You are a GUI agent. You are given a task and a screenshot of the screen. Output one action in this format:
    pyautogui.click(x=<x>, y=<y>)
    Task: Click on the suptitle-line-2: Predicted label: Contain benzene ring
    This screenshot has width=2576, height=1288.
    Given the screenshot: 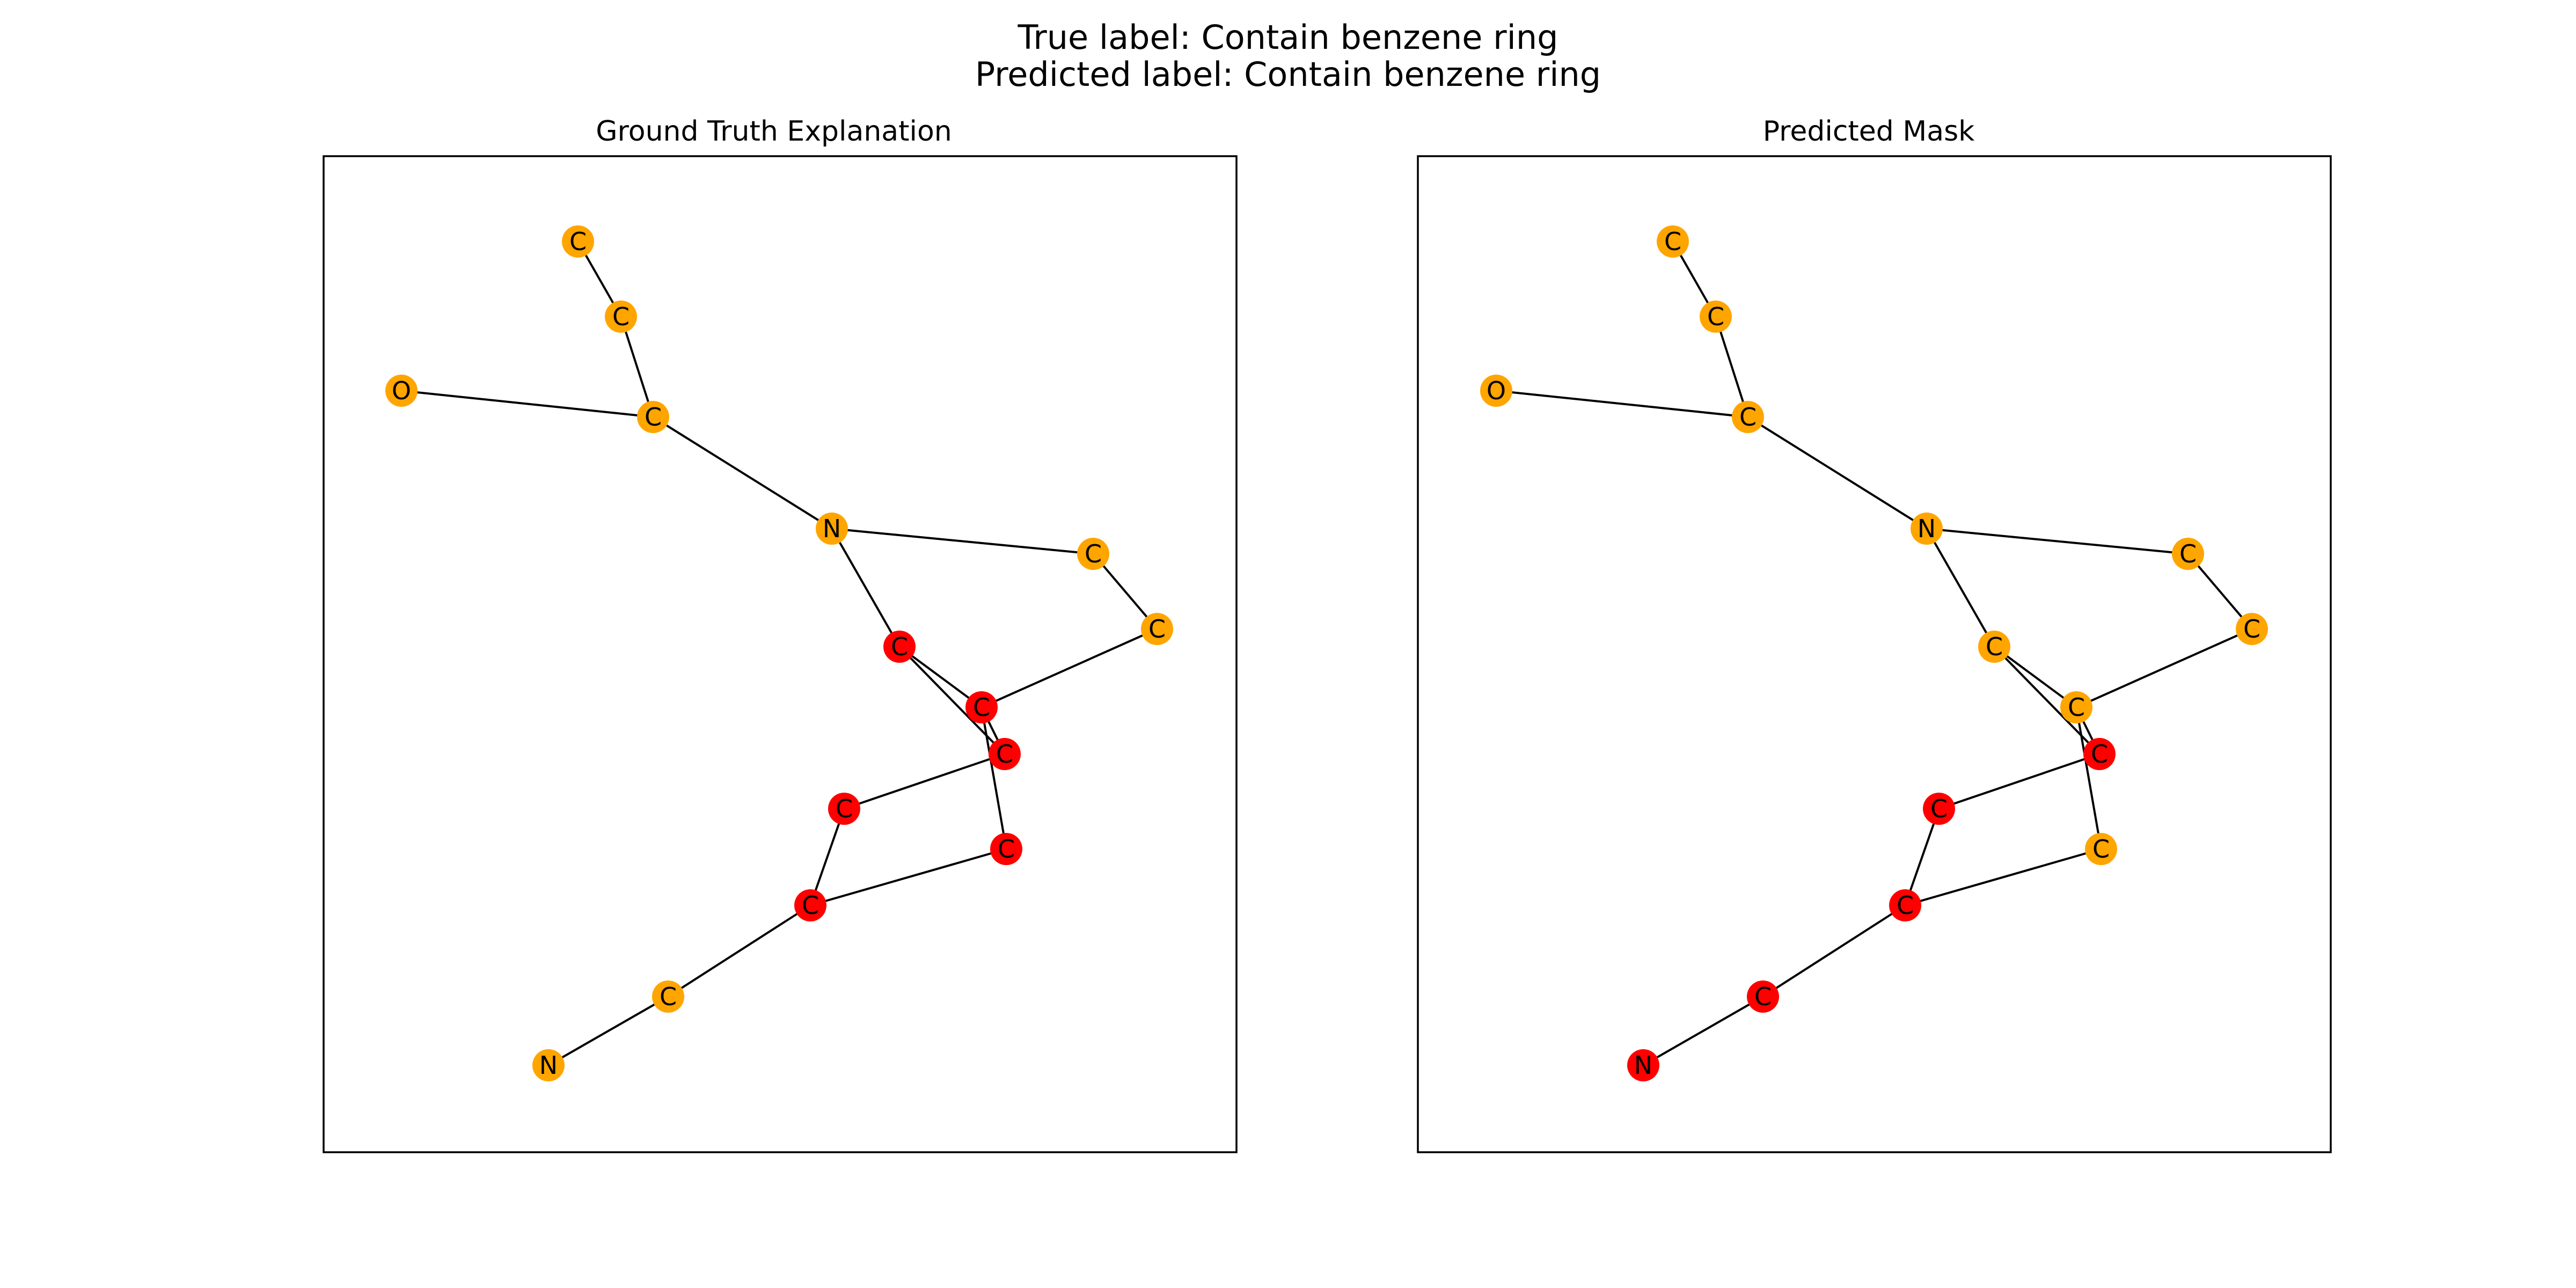 What is the action you would take?
    pyautogui.click(x=1288, y=74)
    